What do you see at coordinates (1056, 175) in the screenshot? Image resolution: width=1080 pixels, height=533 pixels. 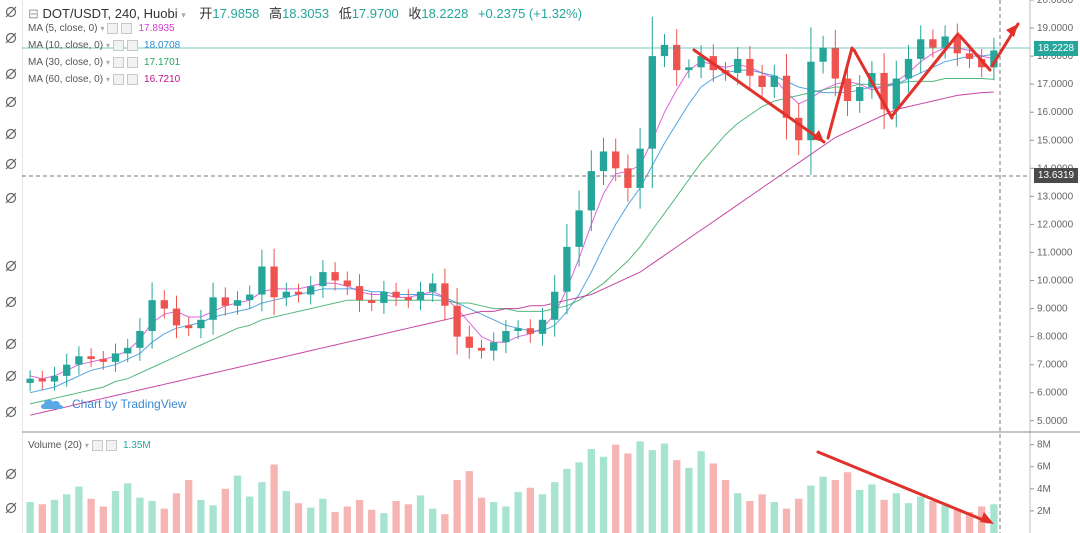 I see `crosshair-price-tag: 13.6319` at bounding box center [1056, 175].